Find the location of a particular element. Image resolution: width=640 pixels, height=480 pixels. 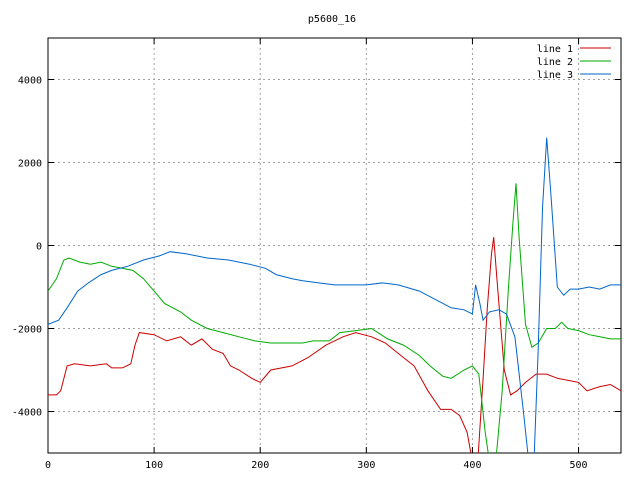

x-tick-label: 0 is located at coordinates (48, 465).